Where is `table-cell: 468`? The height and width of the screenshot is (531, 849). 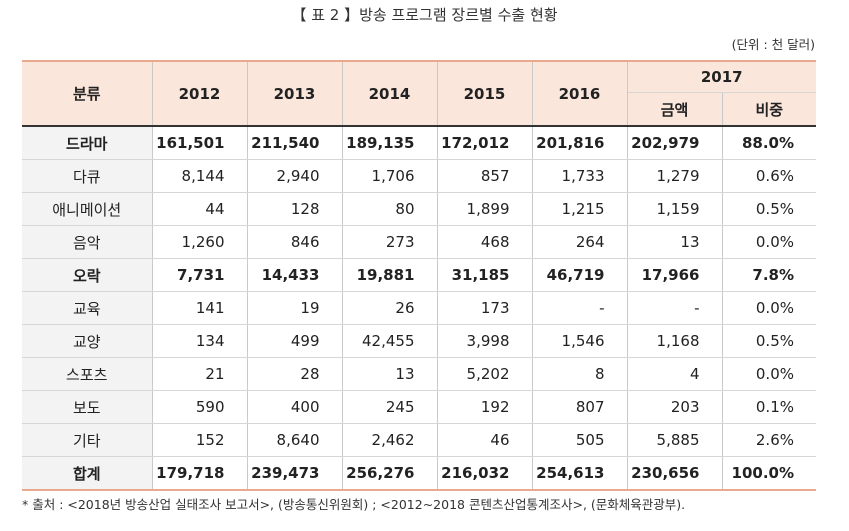 table-cell: 468 is located at coordinates (485, 242).